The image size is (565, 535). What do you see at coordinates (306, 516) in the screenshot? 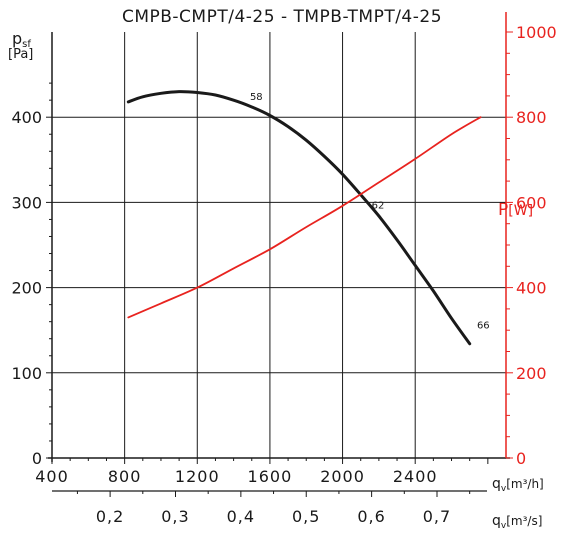
I see `secondary-tick-label: 0,5` at bounding box center [306, 516].